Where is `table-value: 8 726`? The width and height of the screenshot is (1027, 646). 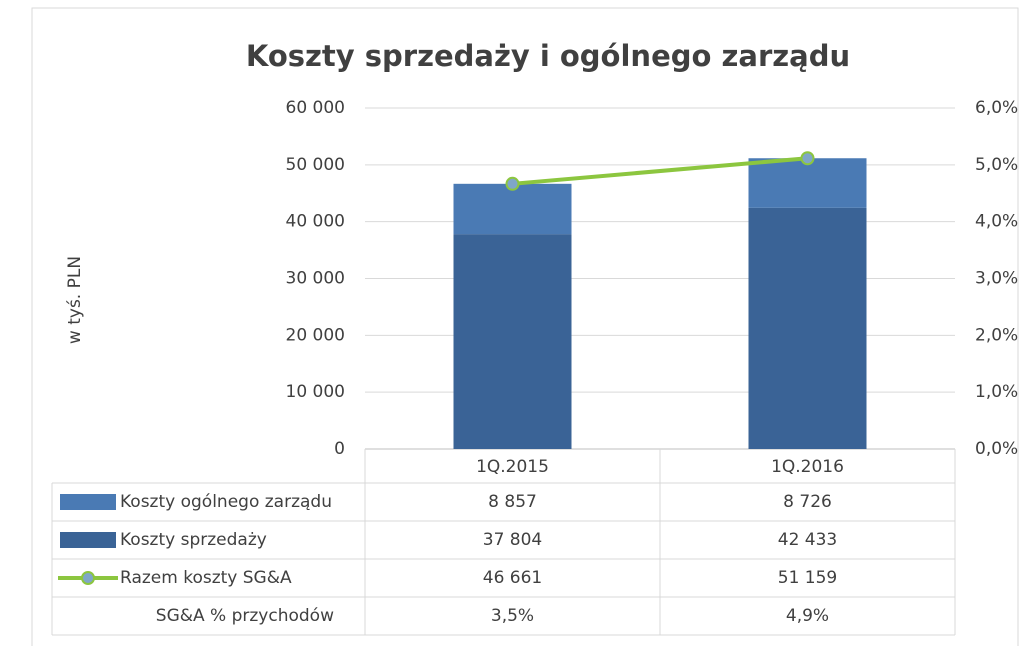
table-value: 8 726 is located at coordinates (807, 502).